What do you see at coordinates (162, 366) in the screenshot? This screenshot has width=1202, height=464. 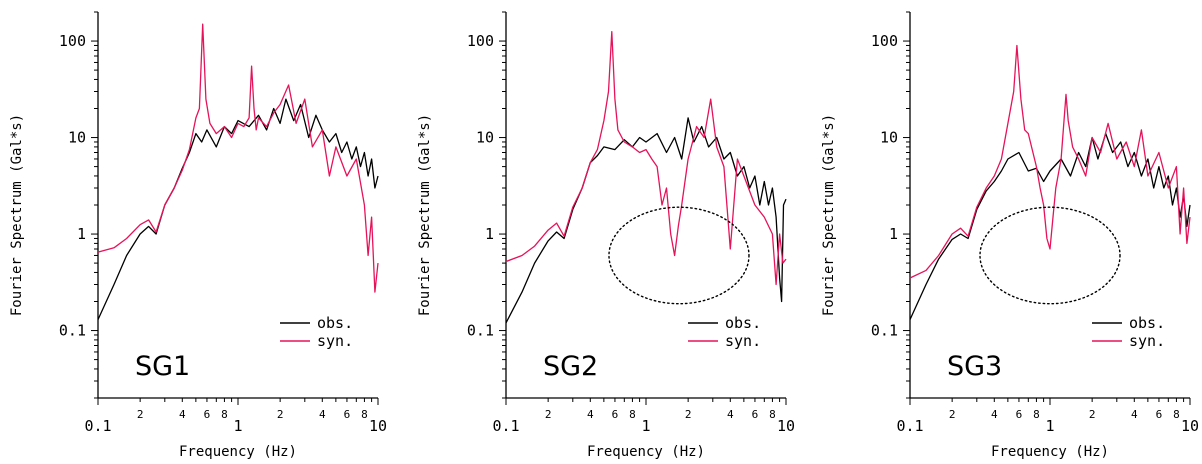 I see `panel-label: SG1` at bounding box center [162, 366].